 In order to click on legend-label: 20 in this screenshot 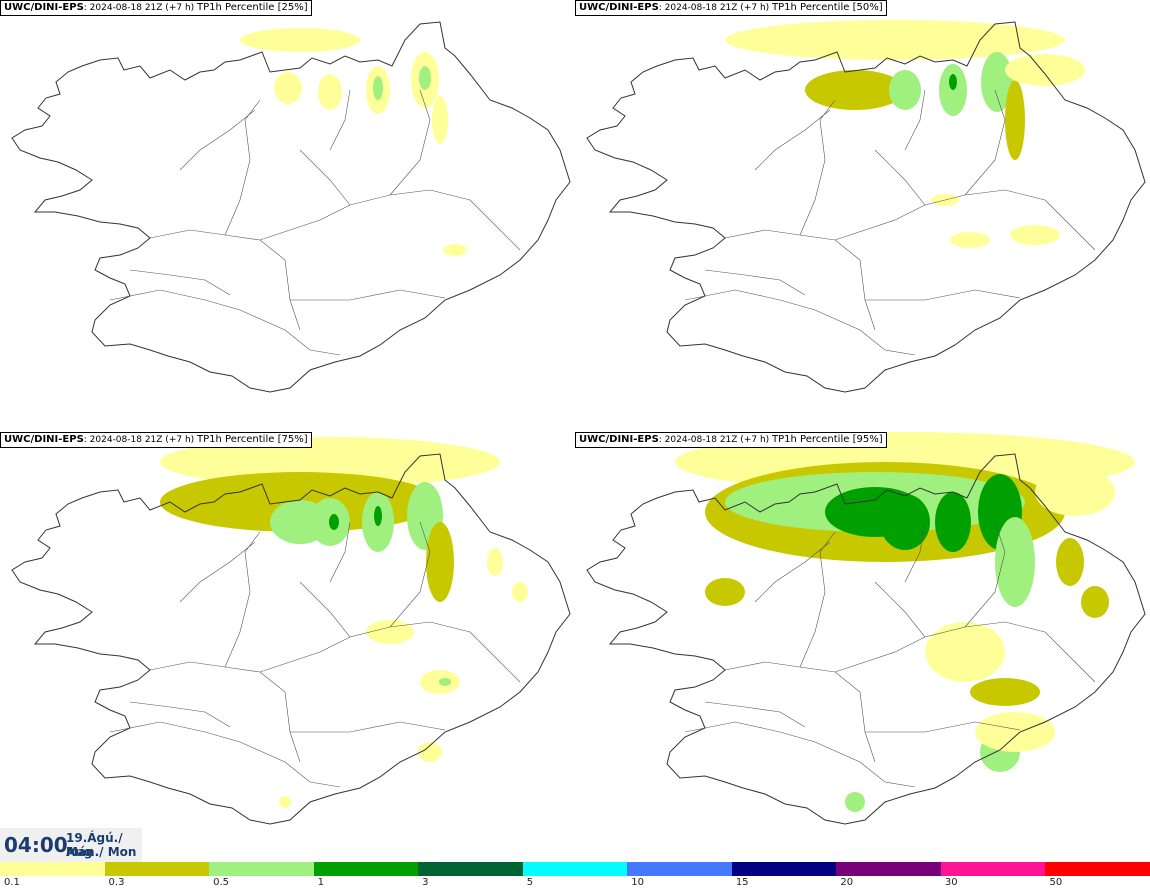, I will do `click(847, 882)`.